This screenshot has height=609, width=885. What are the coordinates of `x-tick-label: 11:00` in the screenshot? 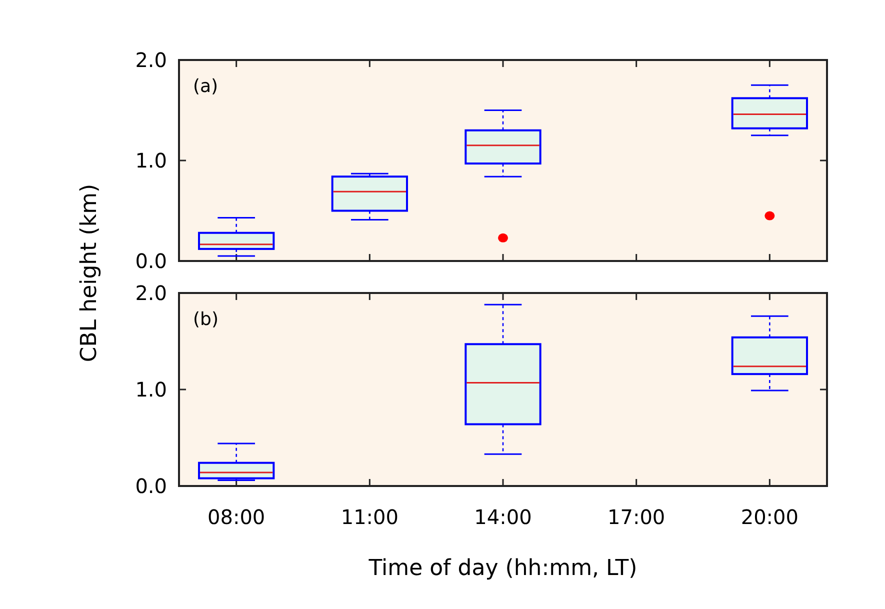 It's located at (369, 517).